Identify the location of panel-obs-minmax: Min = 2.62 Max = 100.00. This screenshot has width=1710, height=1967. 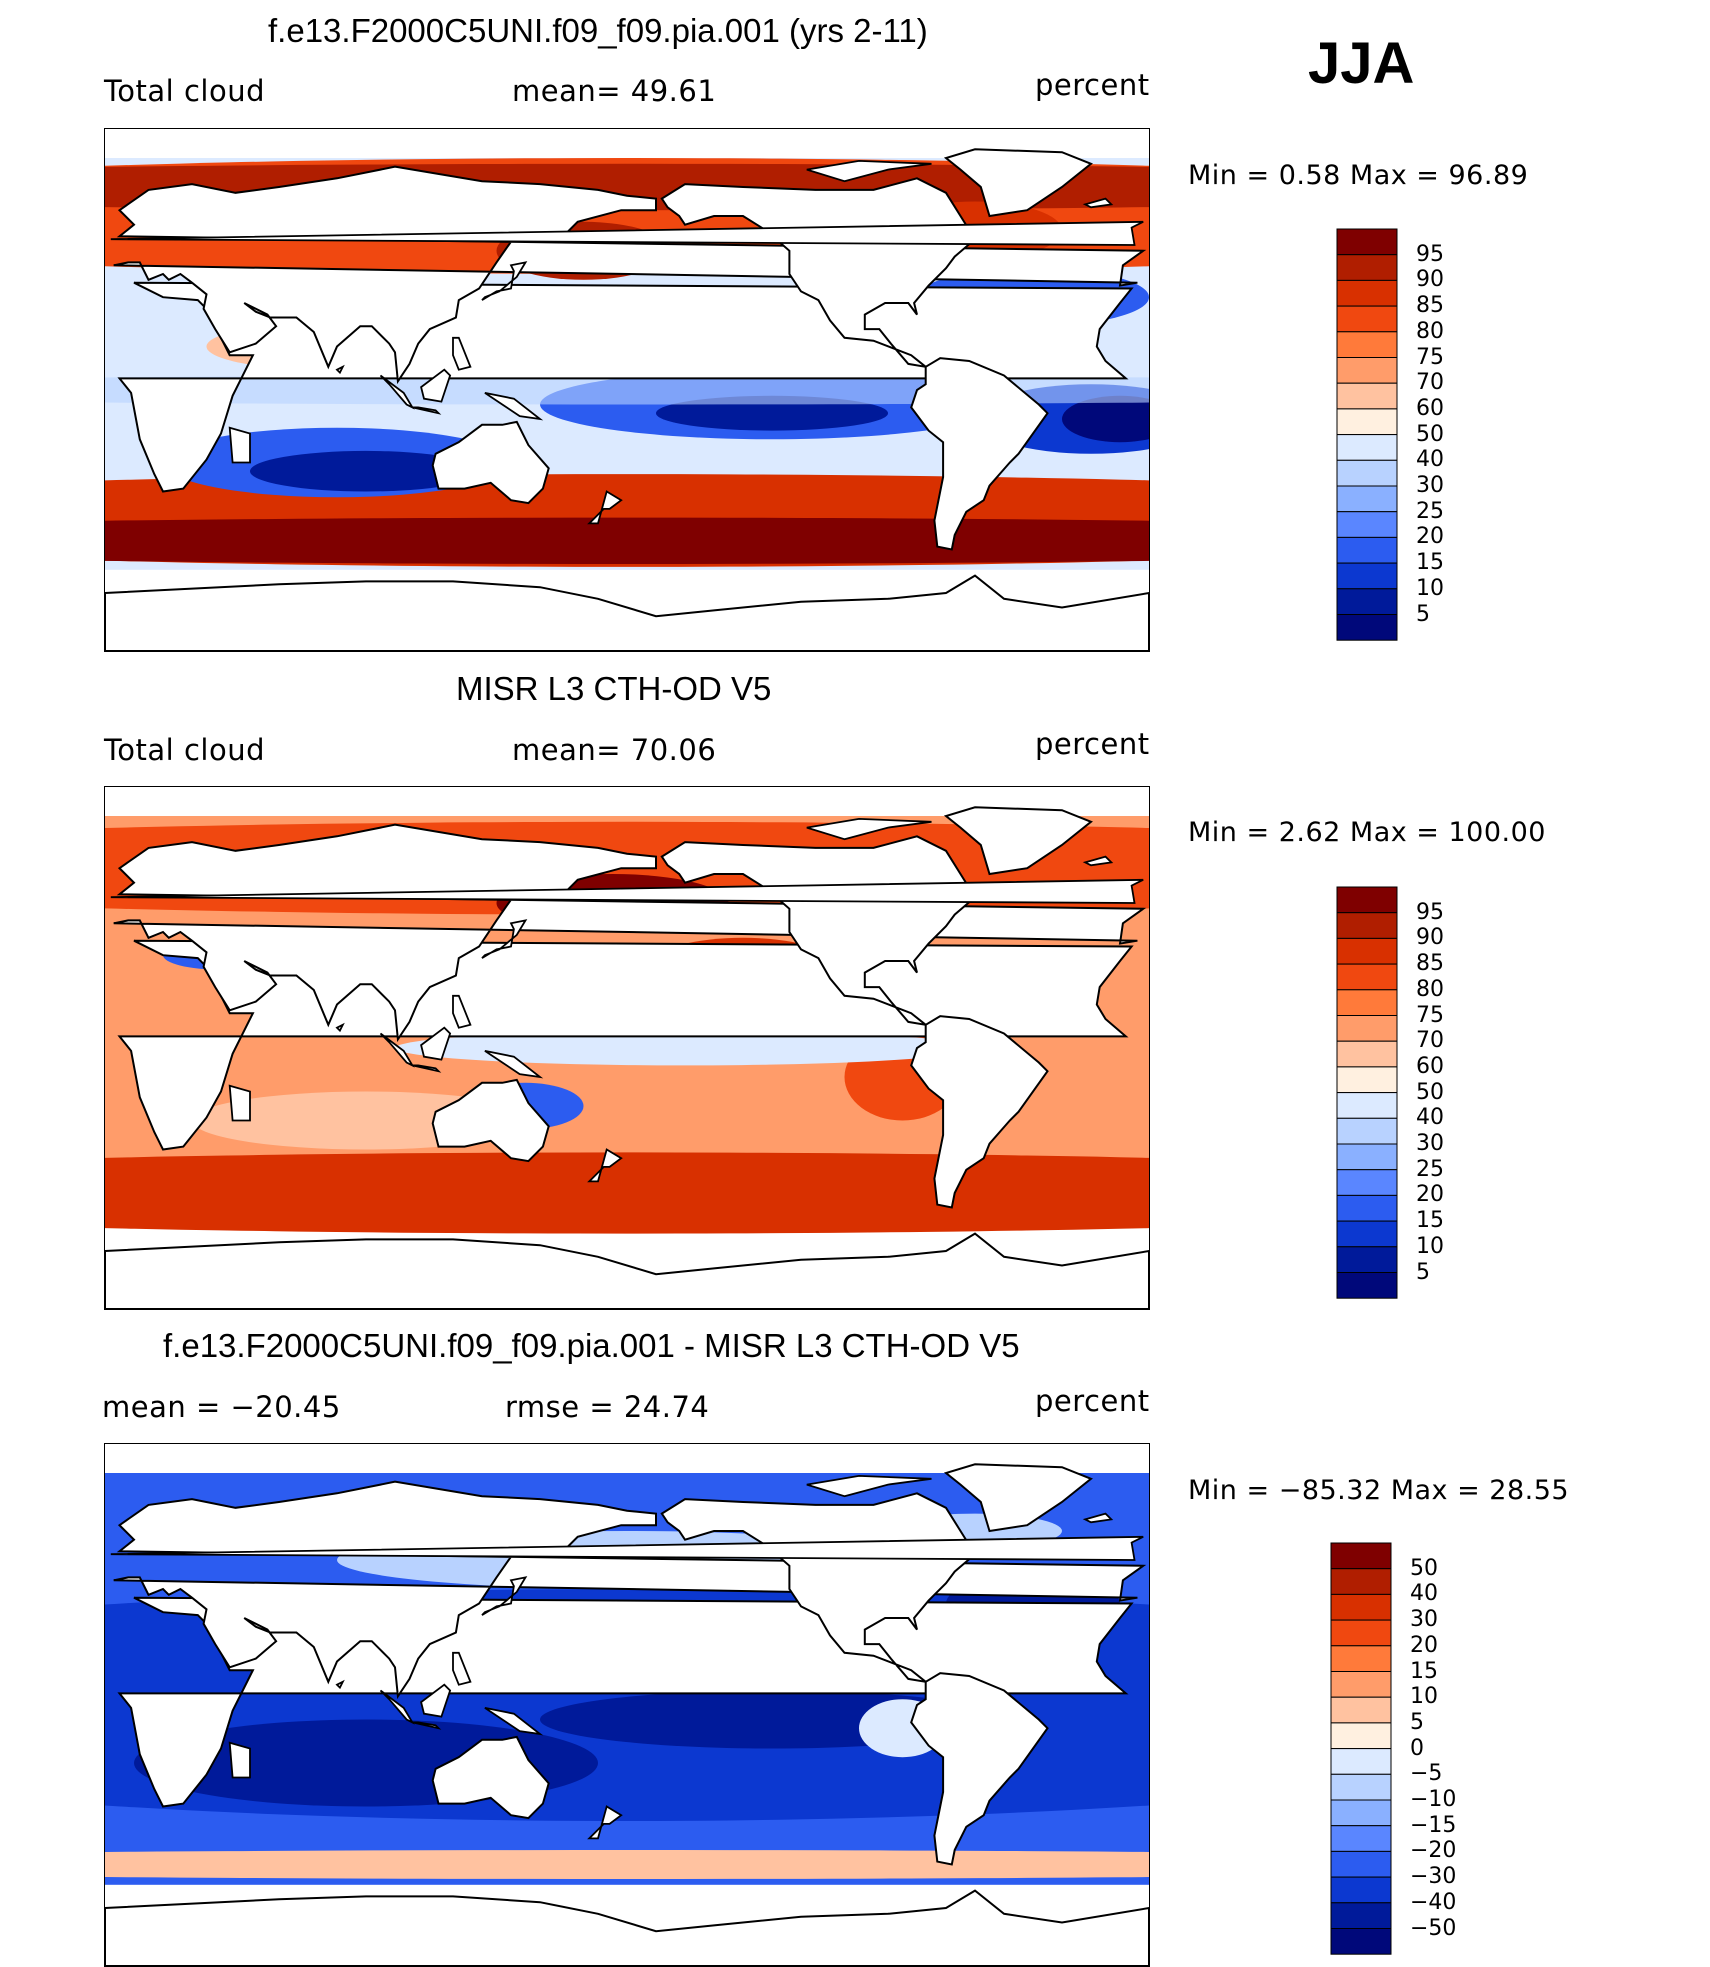
(1367, 832).